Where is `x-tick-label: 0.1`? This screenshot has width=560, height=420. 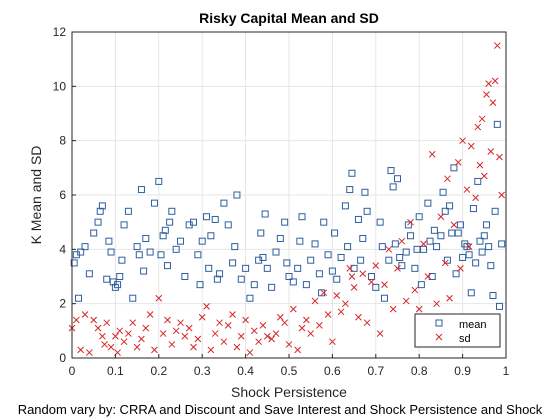
x-tick-label: 0.1 is located at coordinates (115, 371).